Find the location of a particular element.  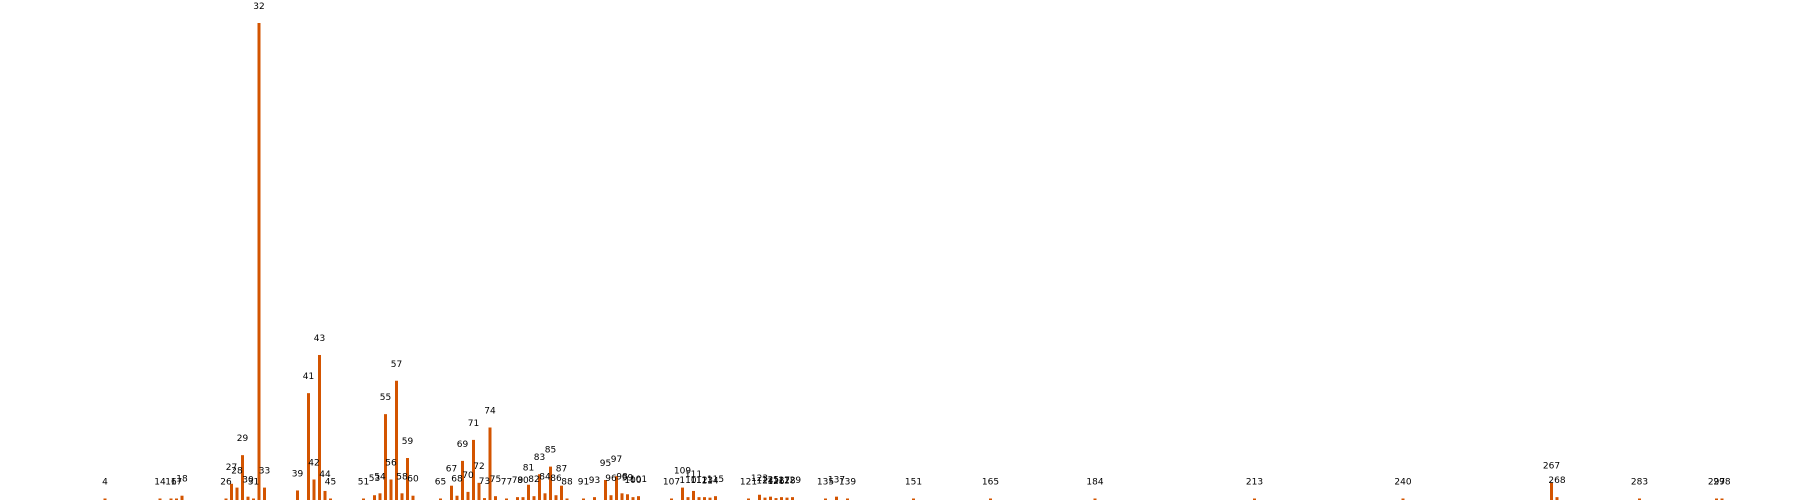

bar-label-213: 213 is located at coordinates (1254, 483).